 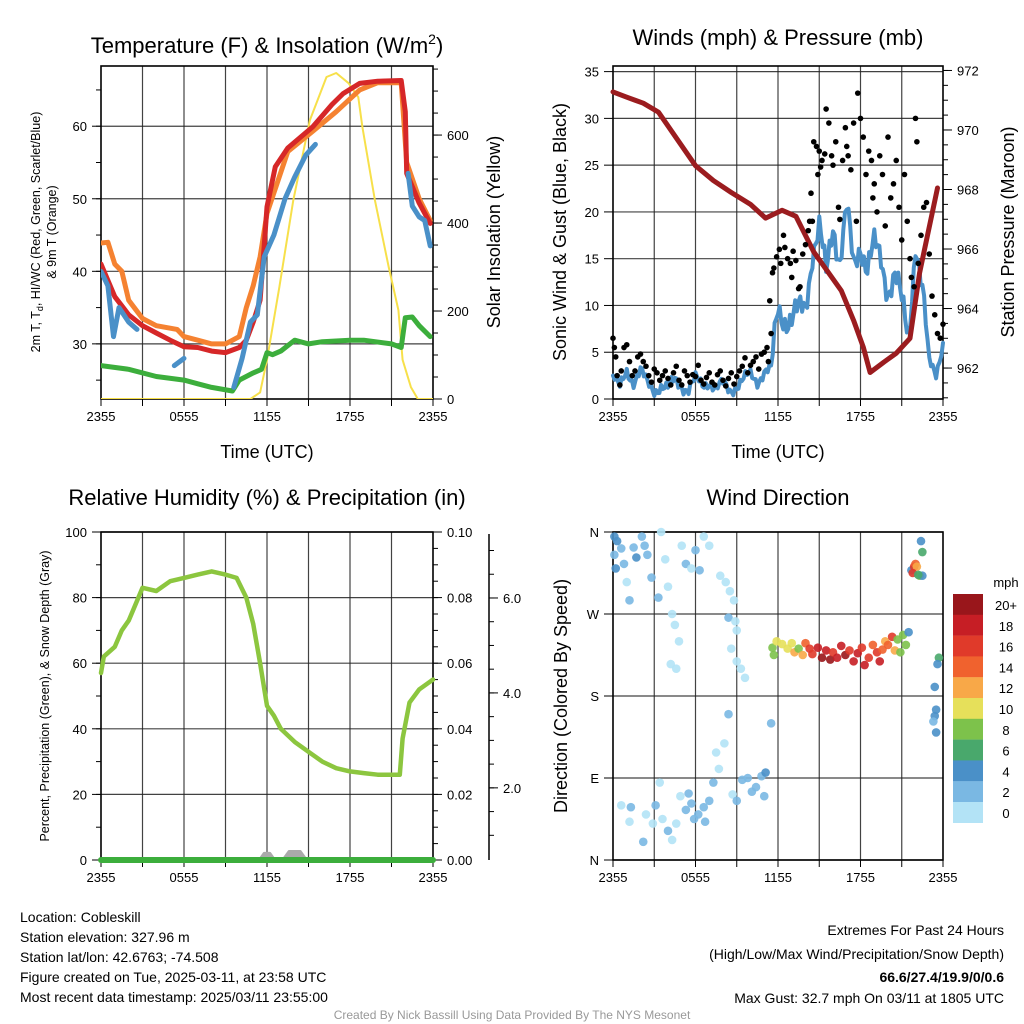 I want to click on y-tick-label: 0, so click(x=83, y=860).